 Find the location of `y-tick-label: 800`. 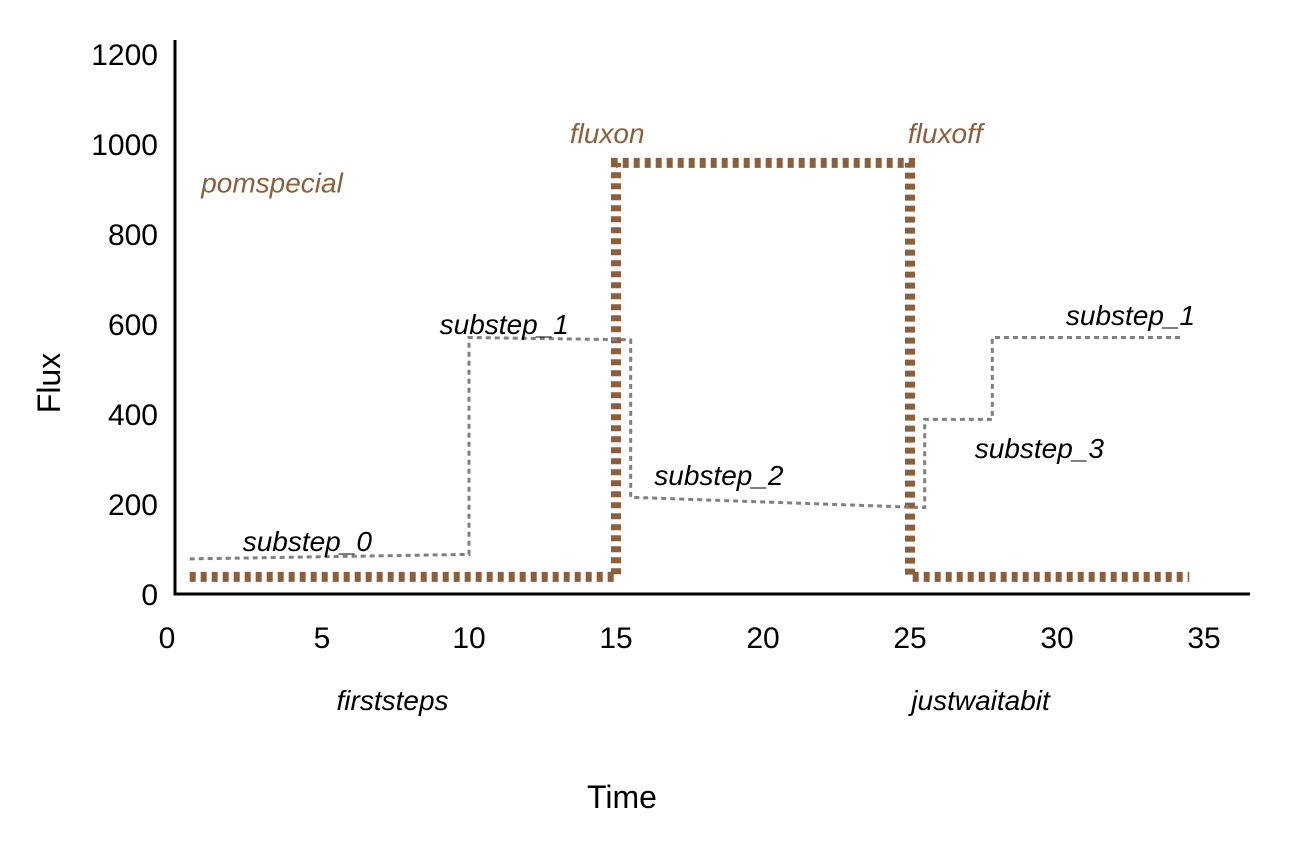

y-tick-label: 800 is located at coordinates (133, 235).